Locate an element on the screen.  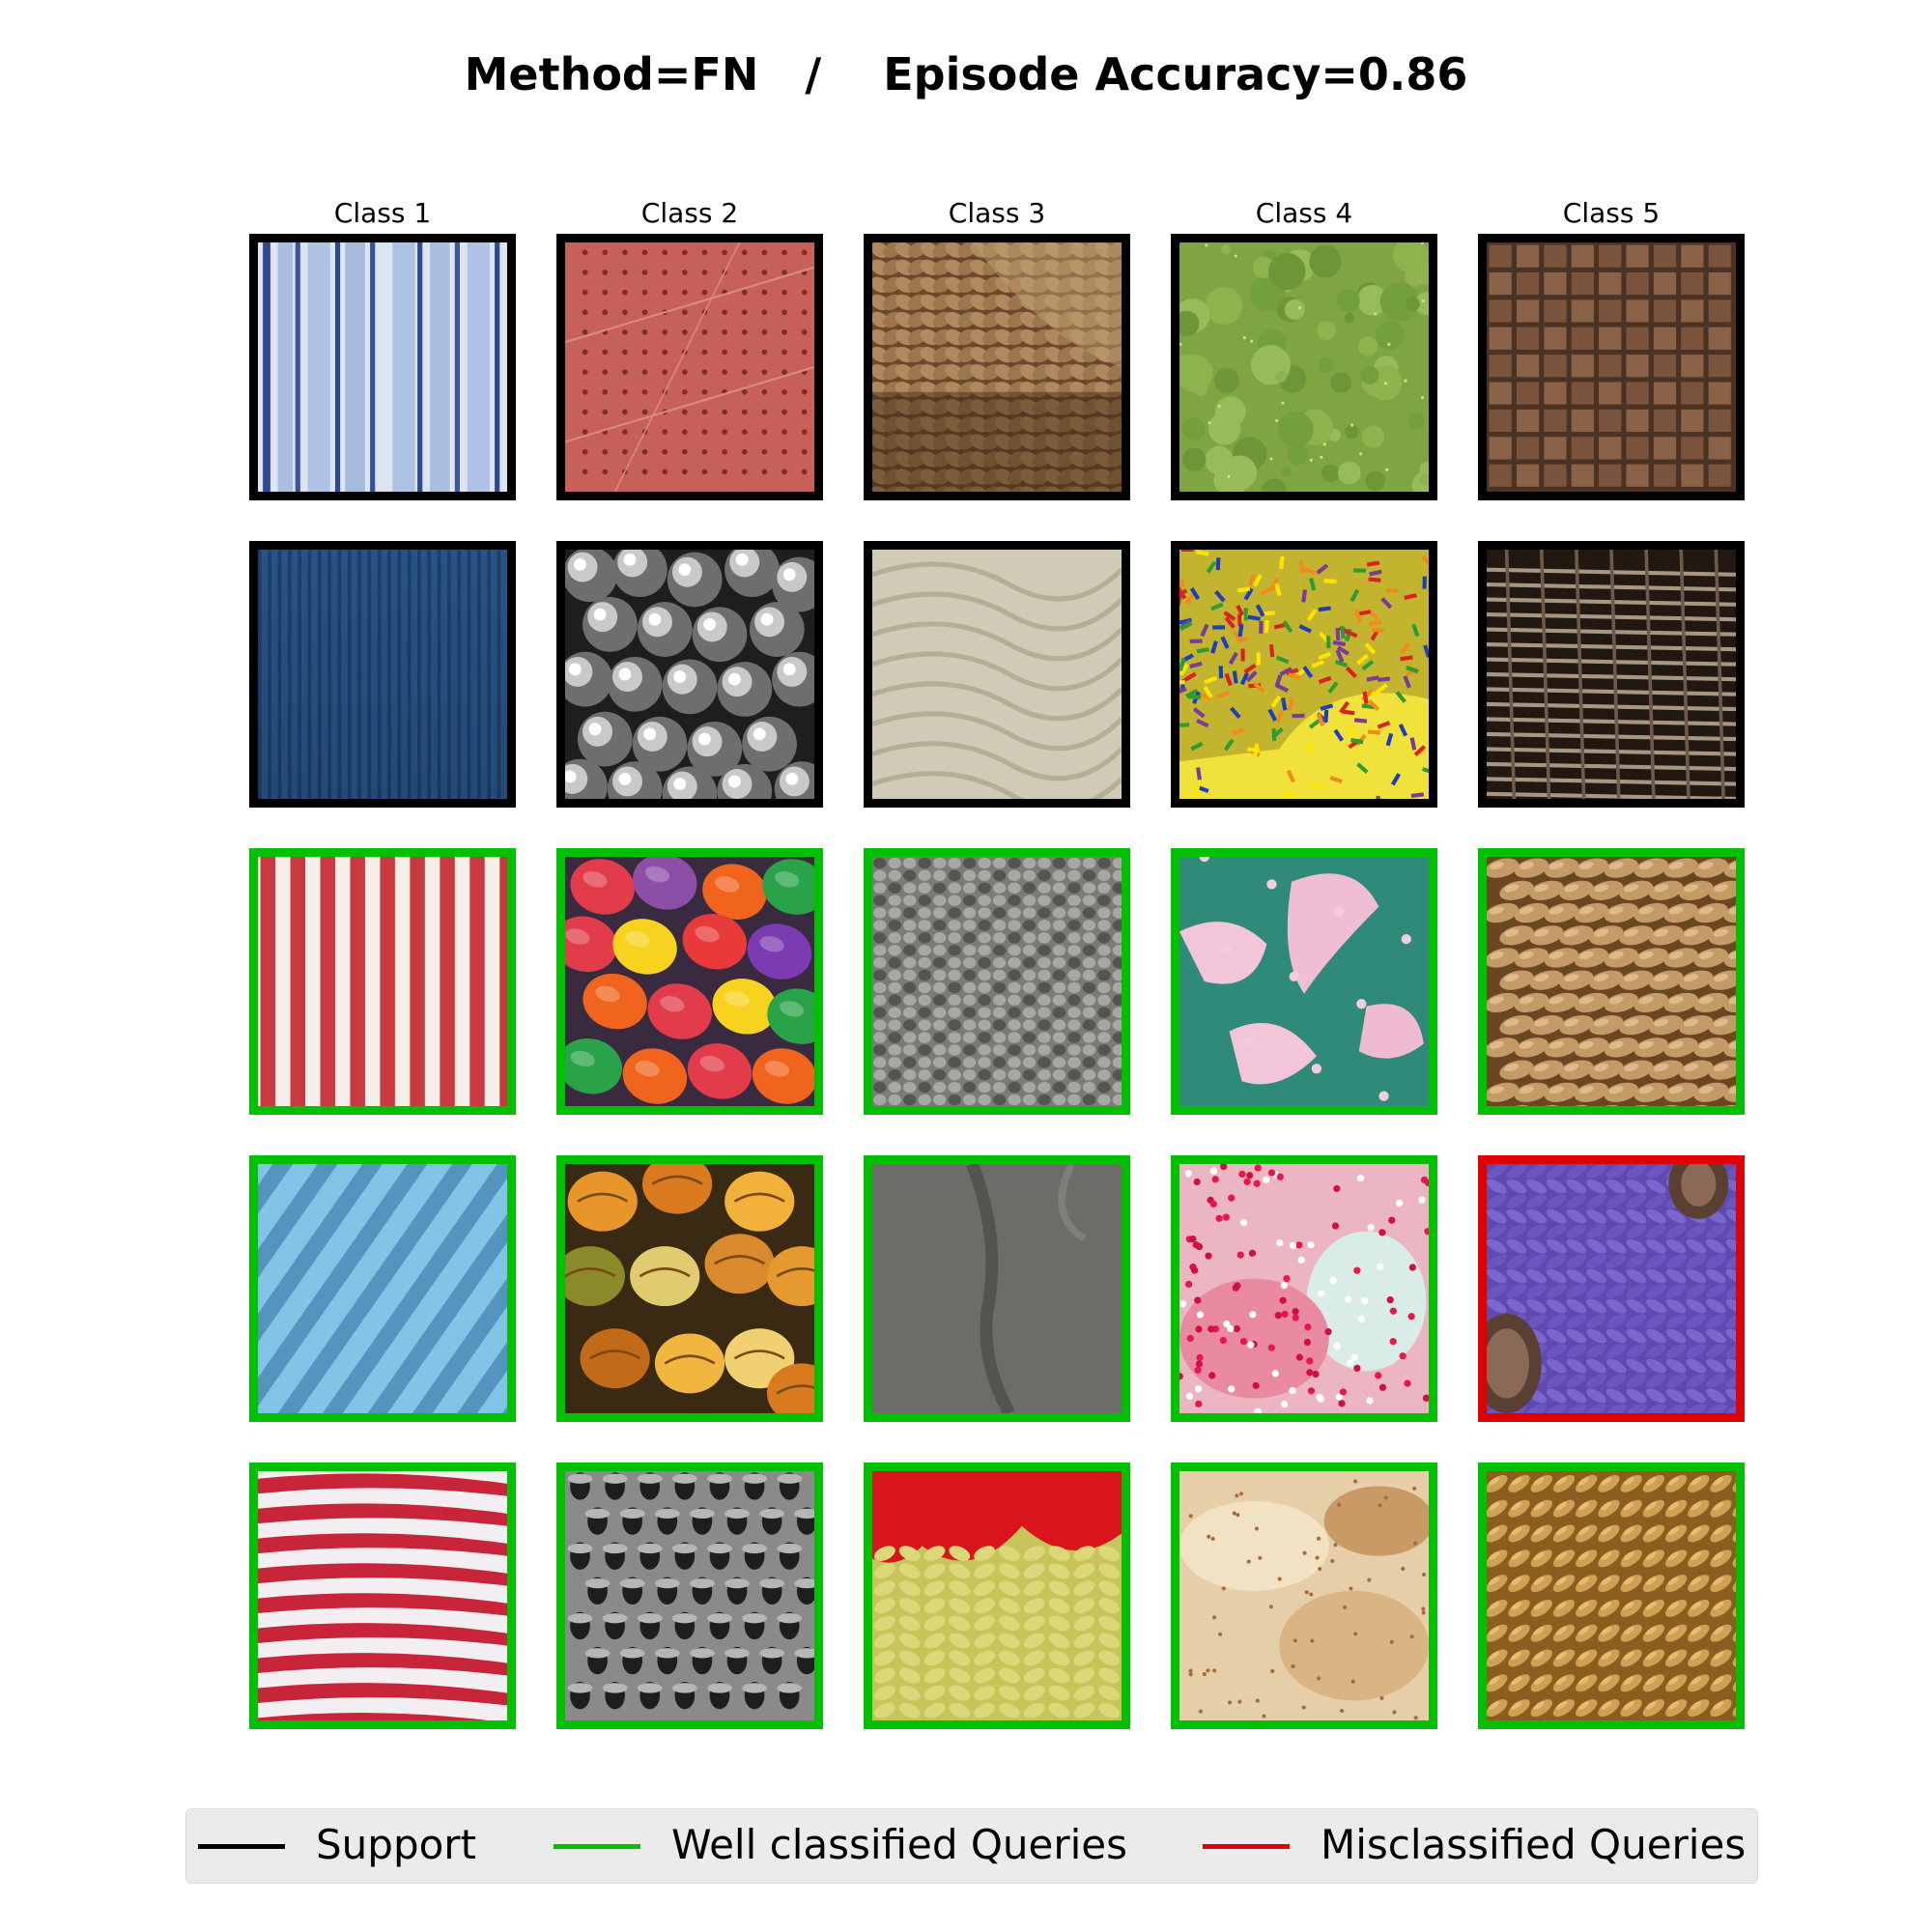
texture-red-white-vertical-stripes is located at coordinates (382, 981).